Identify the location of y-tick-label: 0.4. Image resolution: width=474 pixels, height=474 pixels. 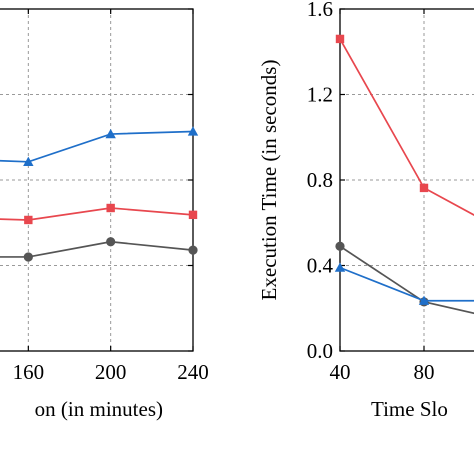
(320, 266).